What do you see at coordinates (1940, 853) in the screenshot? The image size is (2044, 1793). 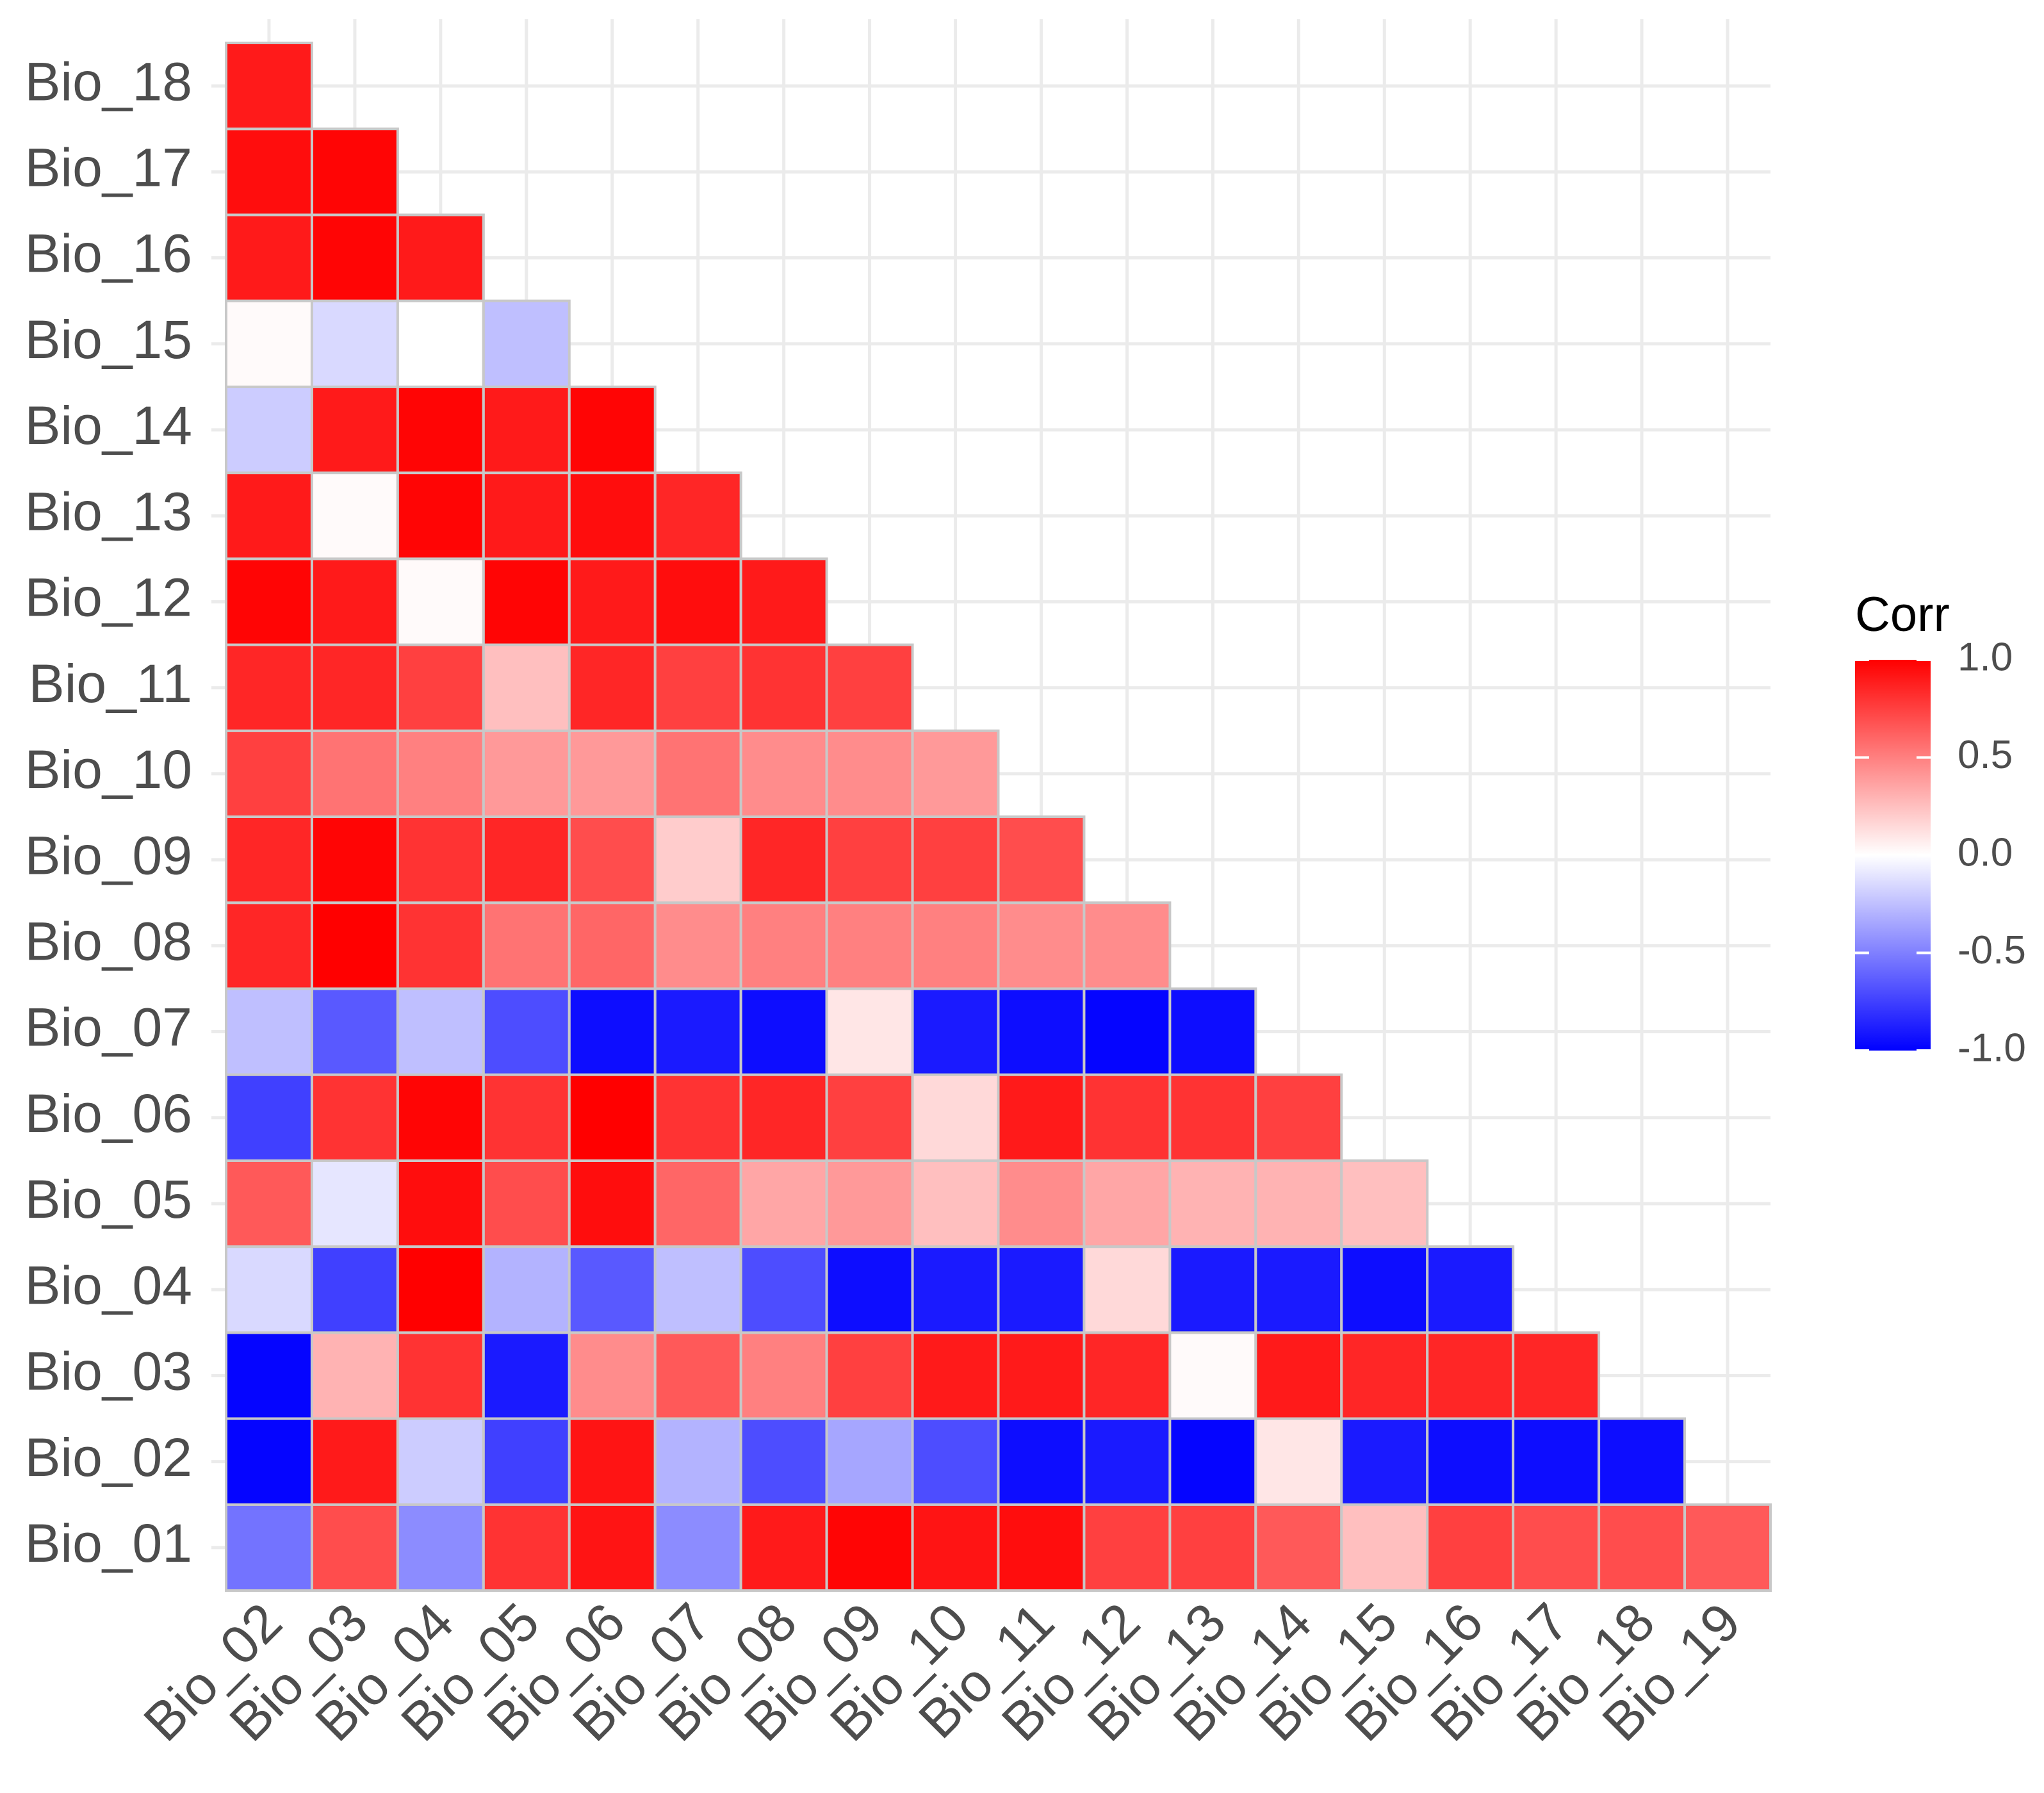 I see `legend-ticks: 1.0 0.5 0.0 -0.5 -1.0` at bounding box center [1940, 853].